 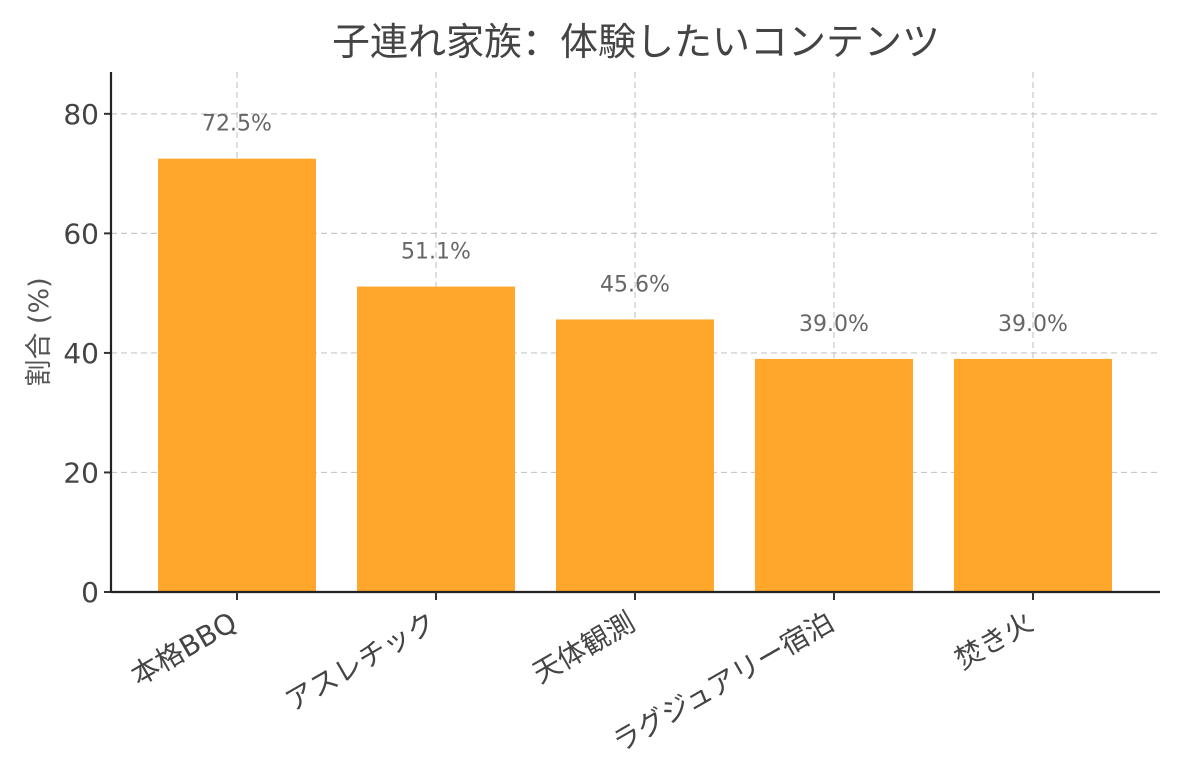 What do you see at coordinates (81, 114) in the screenshot?
I see `y-tick-label: 80` at bounding box center [81, 114].